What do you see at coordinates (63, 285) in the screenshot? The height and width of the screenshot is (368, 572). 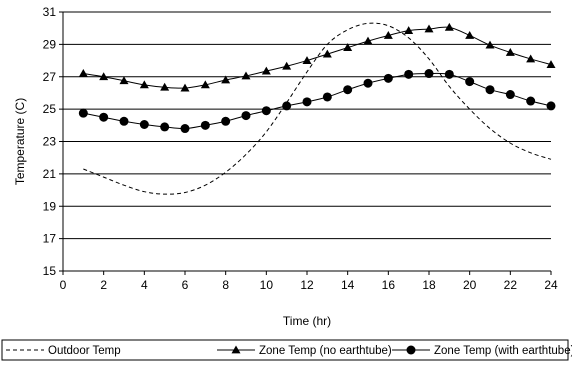 I see `x-tick-label-0: 0` at bounding box center [63, 285].